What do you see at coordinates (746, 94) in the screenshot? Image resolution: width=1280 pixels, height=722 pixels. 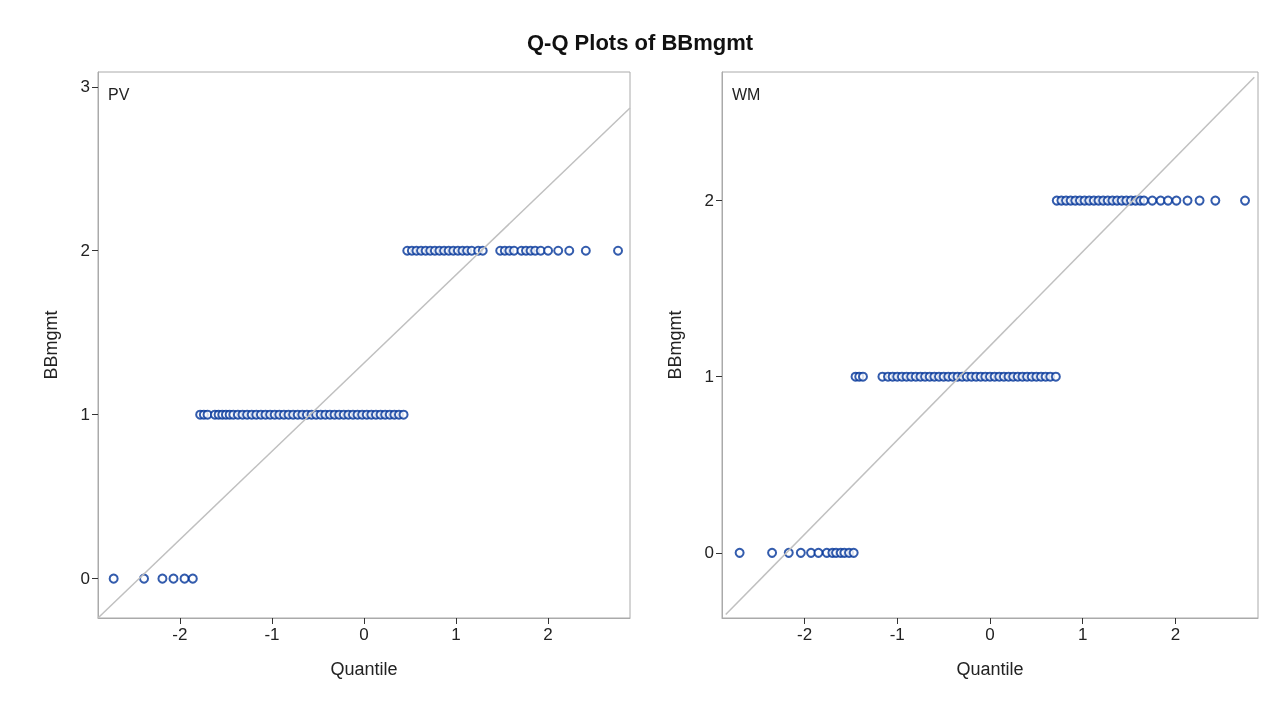 I see `annotation: WM` at bounding box center [746, 94].